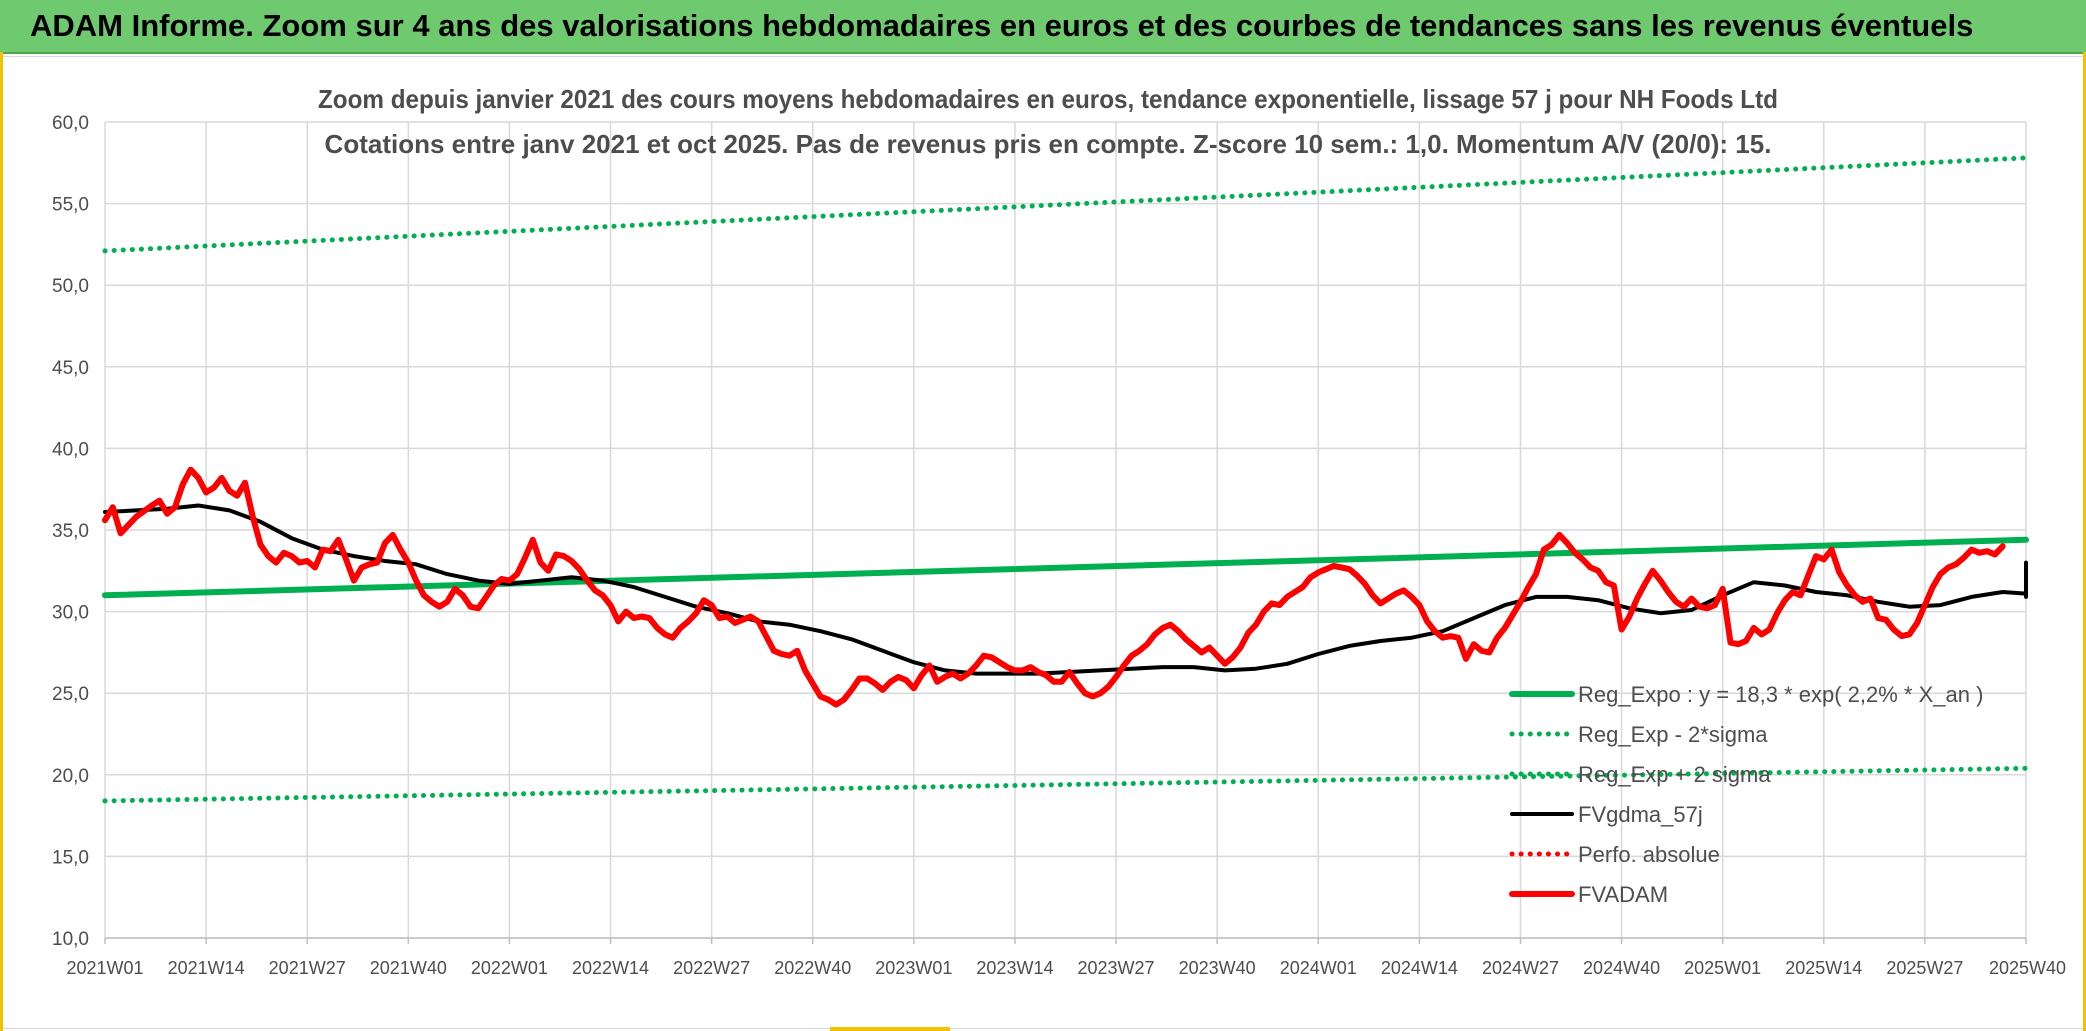 Image resolution: width=2086 pixels, height=1031 pixels. What do you see at coordinates (1520, 968) in the screenshot?
I see `x-tick-label: 2024W27` at bounding box center [1520, 968].